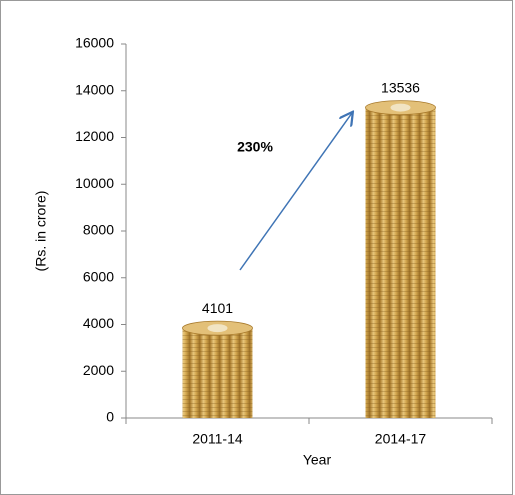  I want to click on y-tick-label: 6000, so click(98, 276).